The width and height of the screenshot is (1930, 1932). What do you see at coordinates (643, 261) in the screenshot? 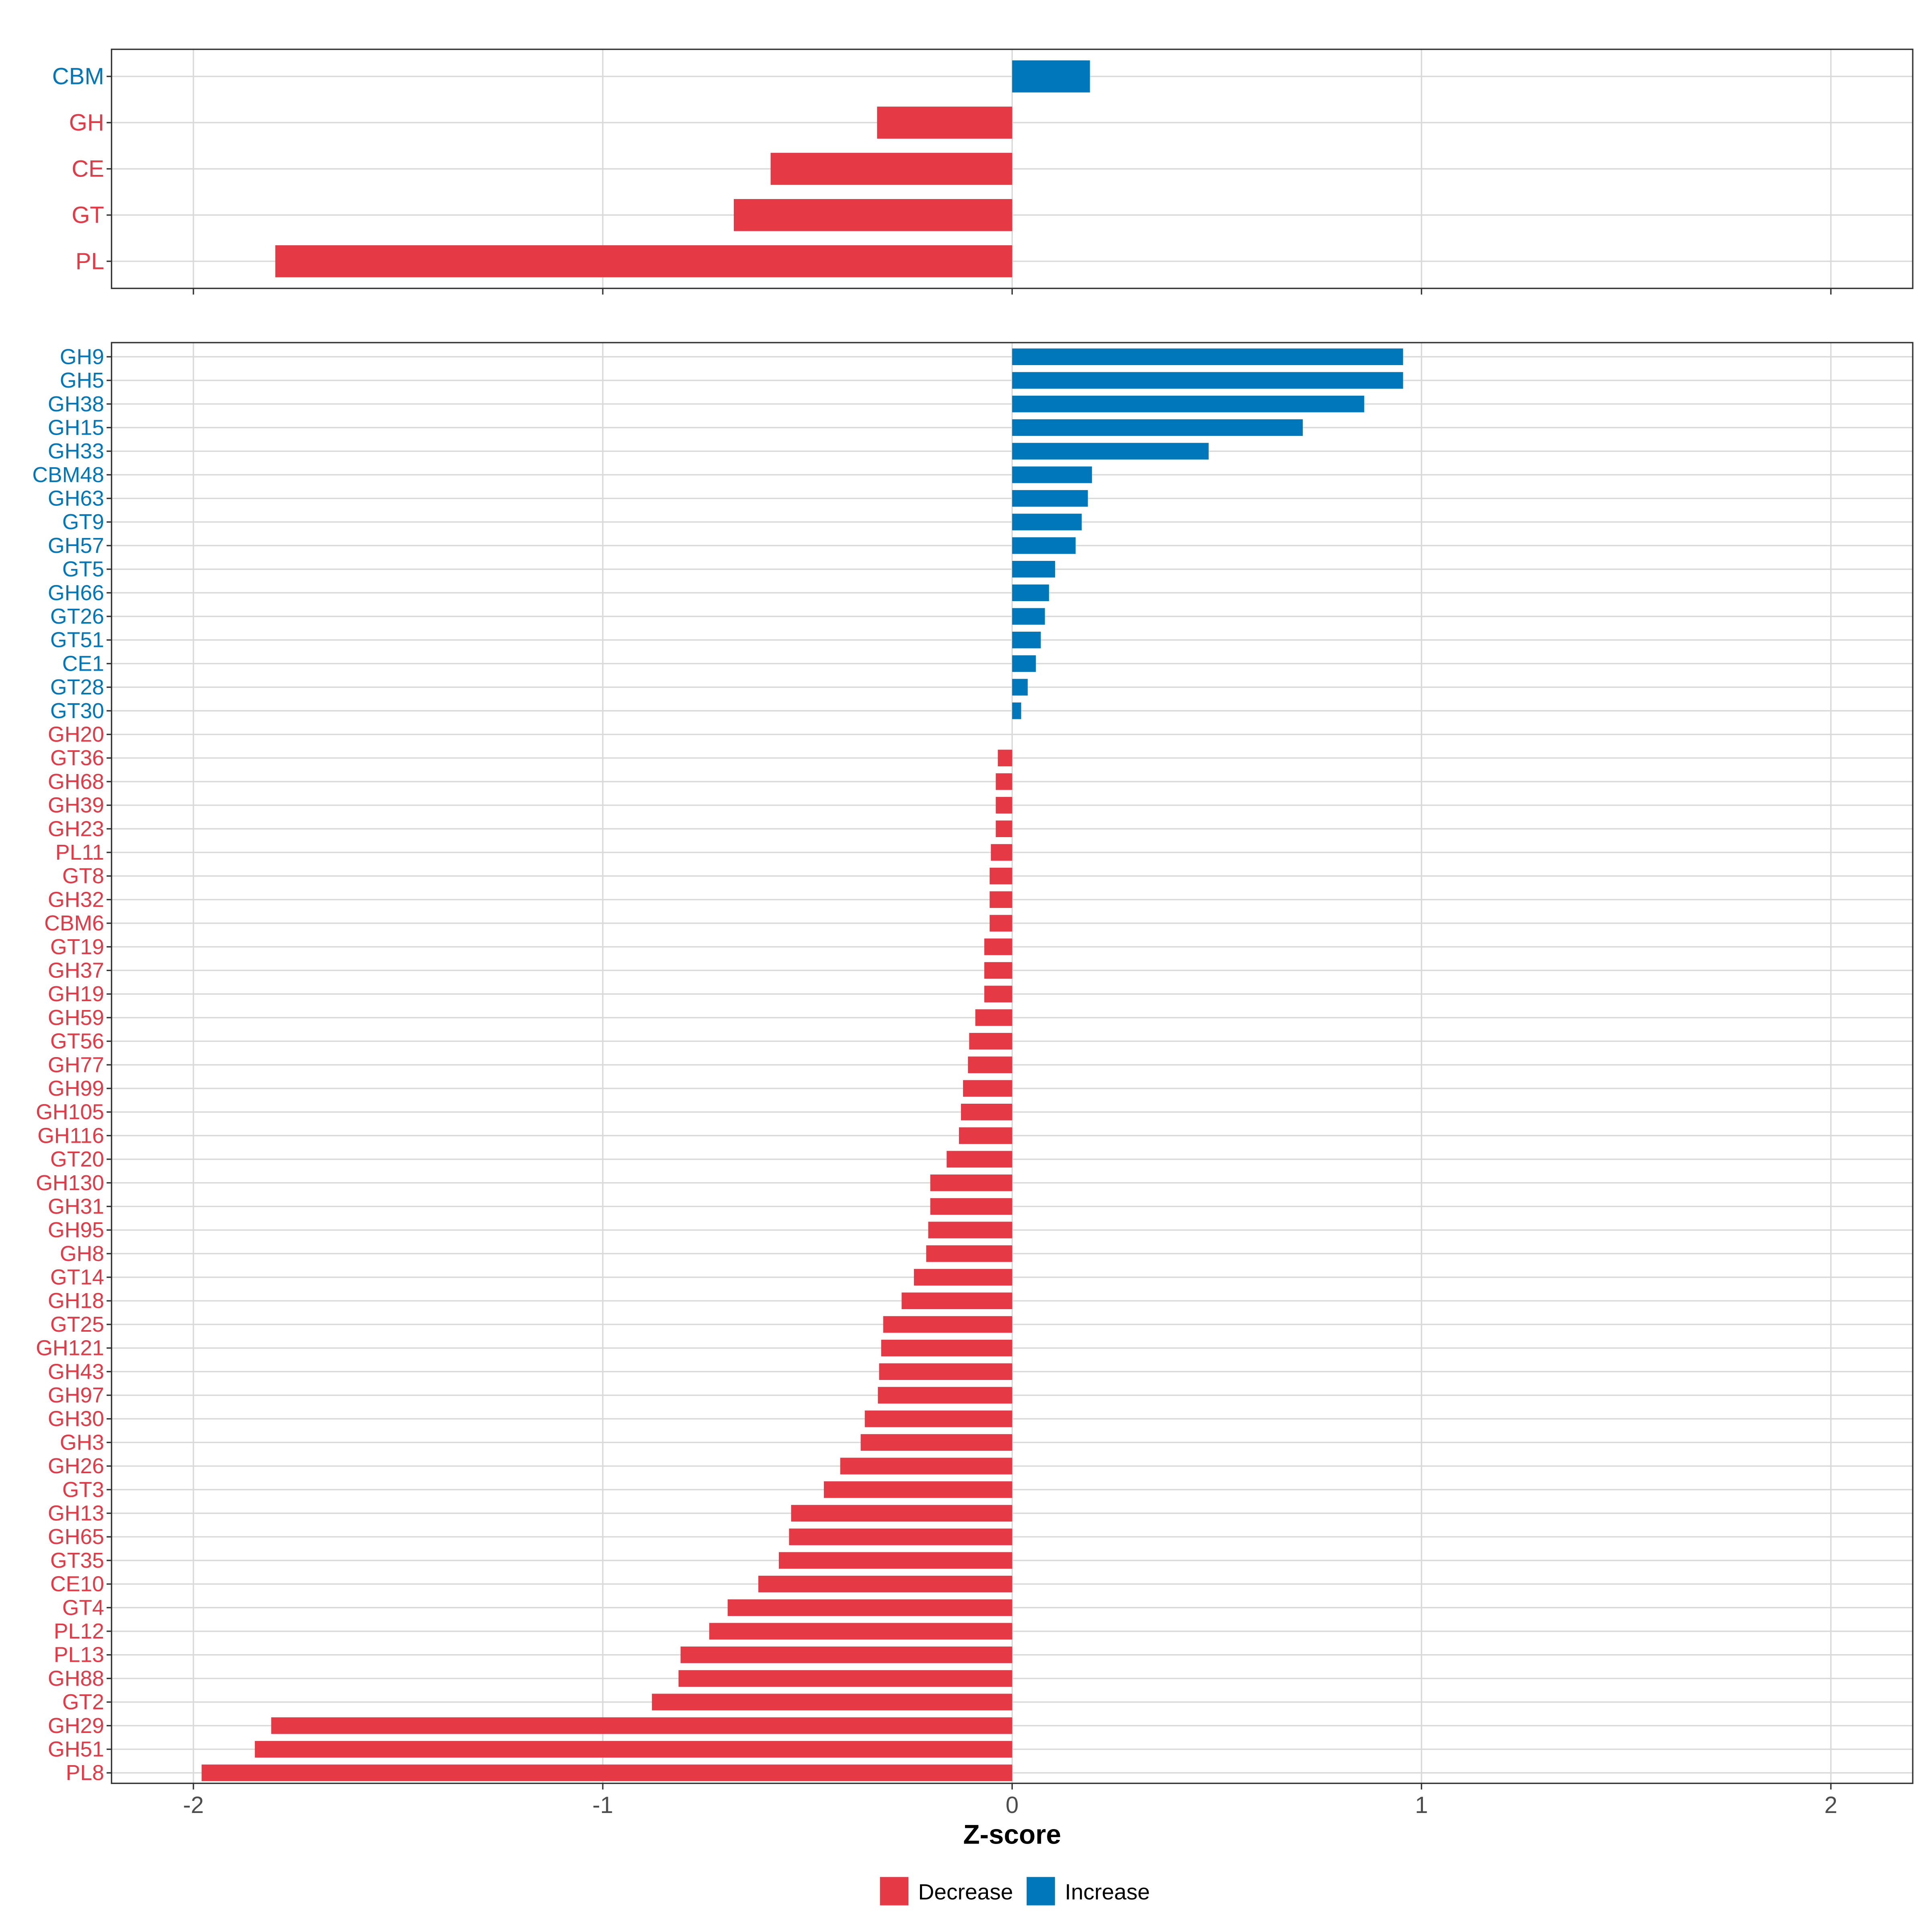
I see `bar-pl` at bounding box center [643, 261].